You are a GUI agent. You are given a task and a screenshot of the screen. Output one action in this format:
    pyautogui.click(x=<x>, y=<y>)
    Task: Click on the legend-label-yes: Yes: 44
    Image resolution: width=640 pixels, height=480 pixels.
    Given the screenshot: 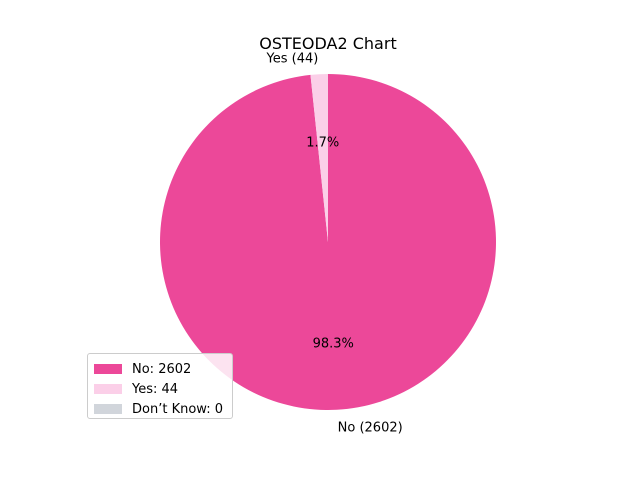 What is the action you would take?
    pyautogui.click(x=155, y=389)
    